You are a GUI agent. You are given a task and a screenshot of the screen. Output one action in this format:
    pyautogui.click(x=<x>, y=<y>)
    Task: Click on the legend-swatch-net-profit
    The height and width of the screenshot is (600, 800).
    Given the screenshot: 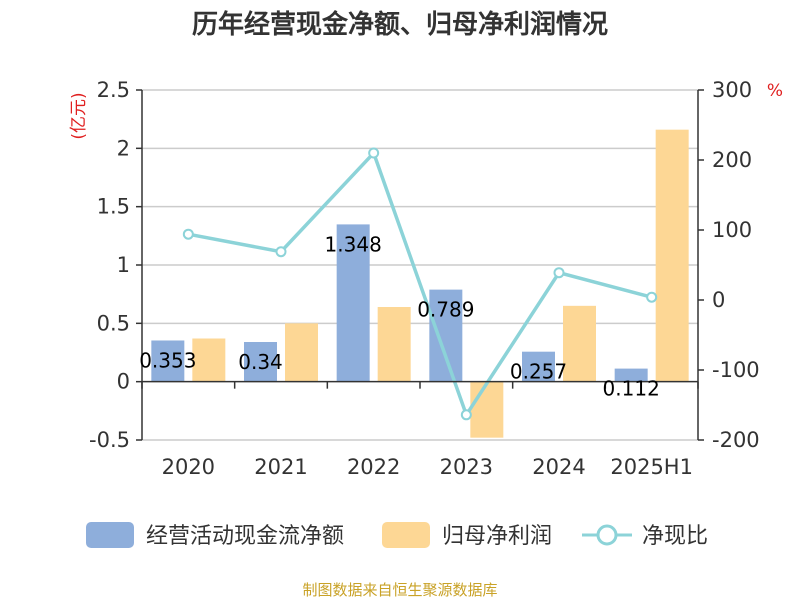 What is the action you would take?
    pyautogui.click(x=406, y=535)
    